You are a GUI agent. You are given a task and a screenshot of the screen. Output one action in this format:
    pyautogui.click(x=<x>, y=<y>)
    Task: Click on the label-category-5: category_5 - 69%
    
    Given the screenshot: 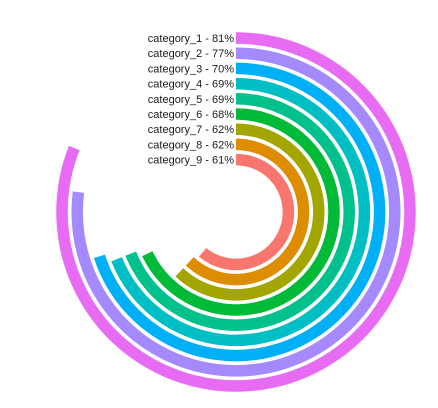 What is the action you would take?
    pyautogui.click(x=191, y=100)
    